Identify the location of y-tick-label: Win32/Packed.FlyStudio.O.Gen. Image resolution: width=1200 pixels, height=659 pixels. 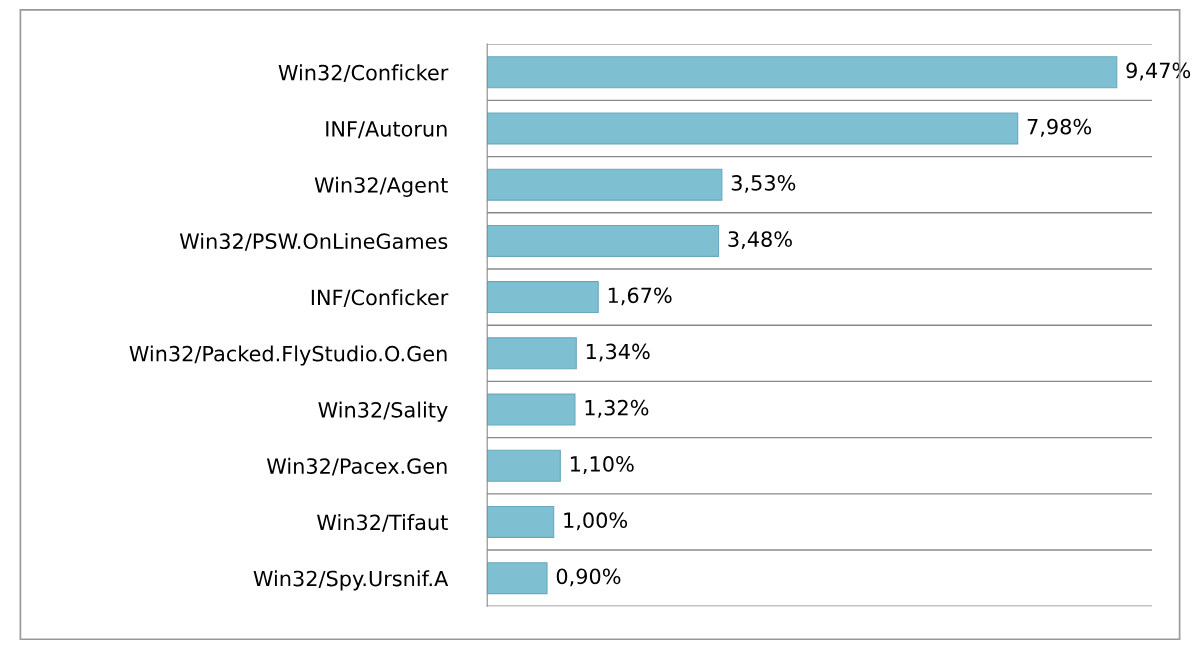
(288, 355).